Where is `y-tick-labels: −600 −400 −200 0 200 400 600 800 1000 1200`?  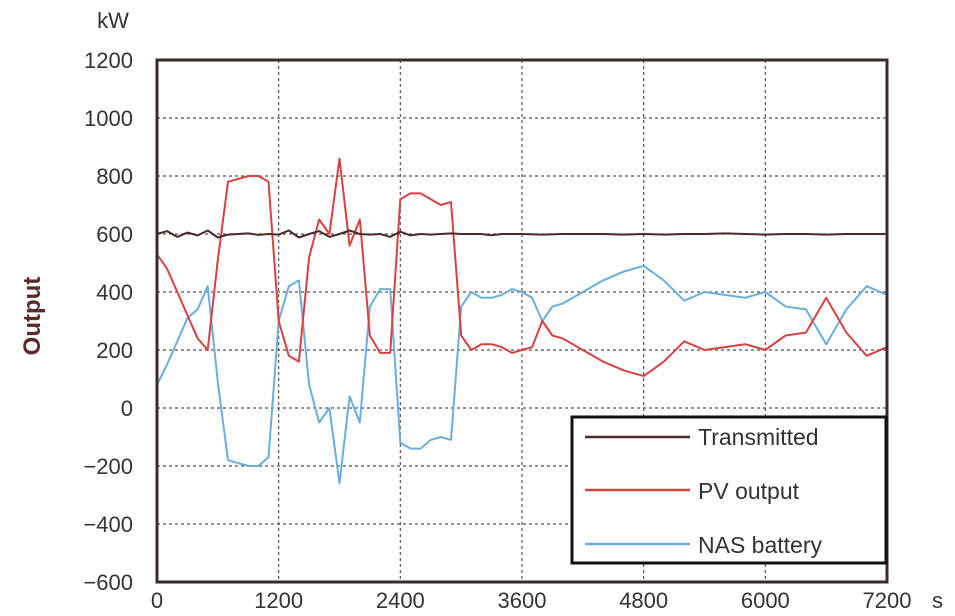 y-tick-labels: −600 −400 −200 0 200 400 600 800 1000 1200 is located at coordinates (108, 321).